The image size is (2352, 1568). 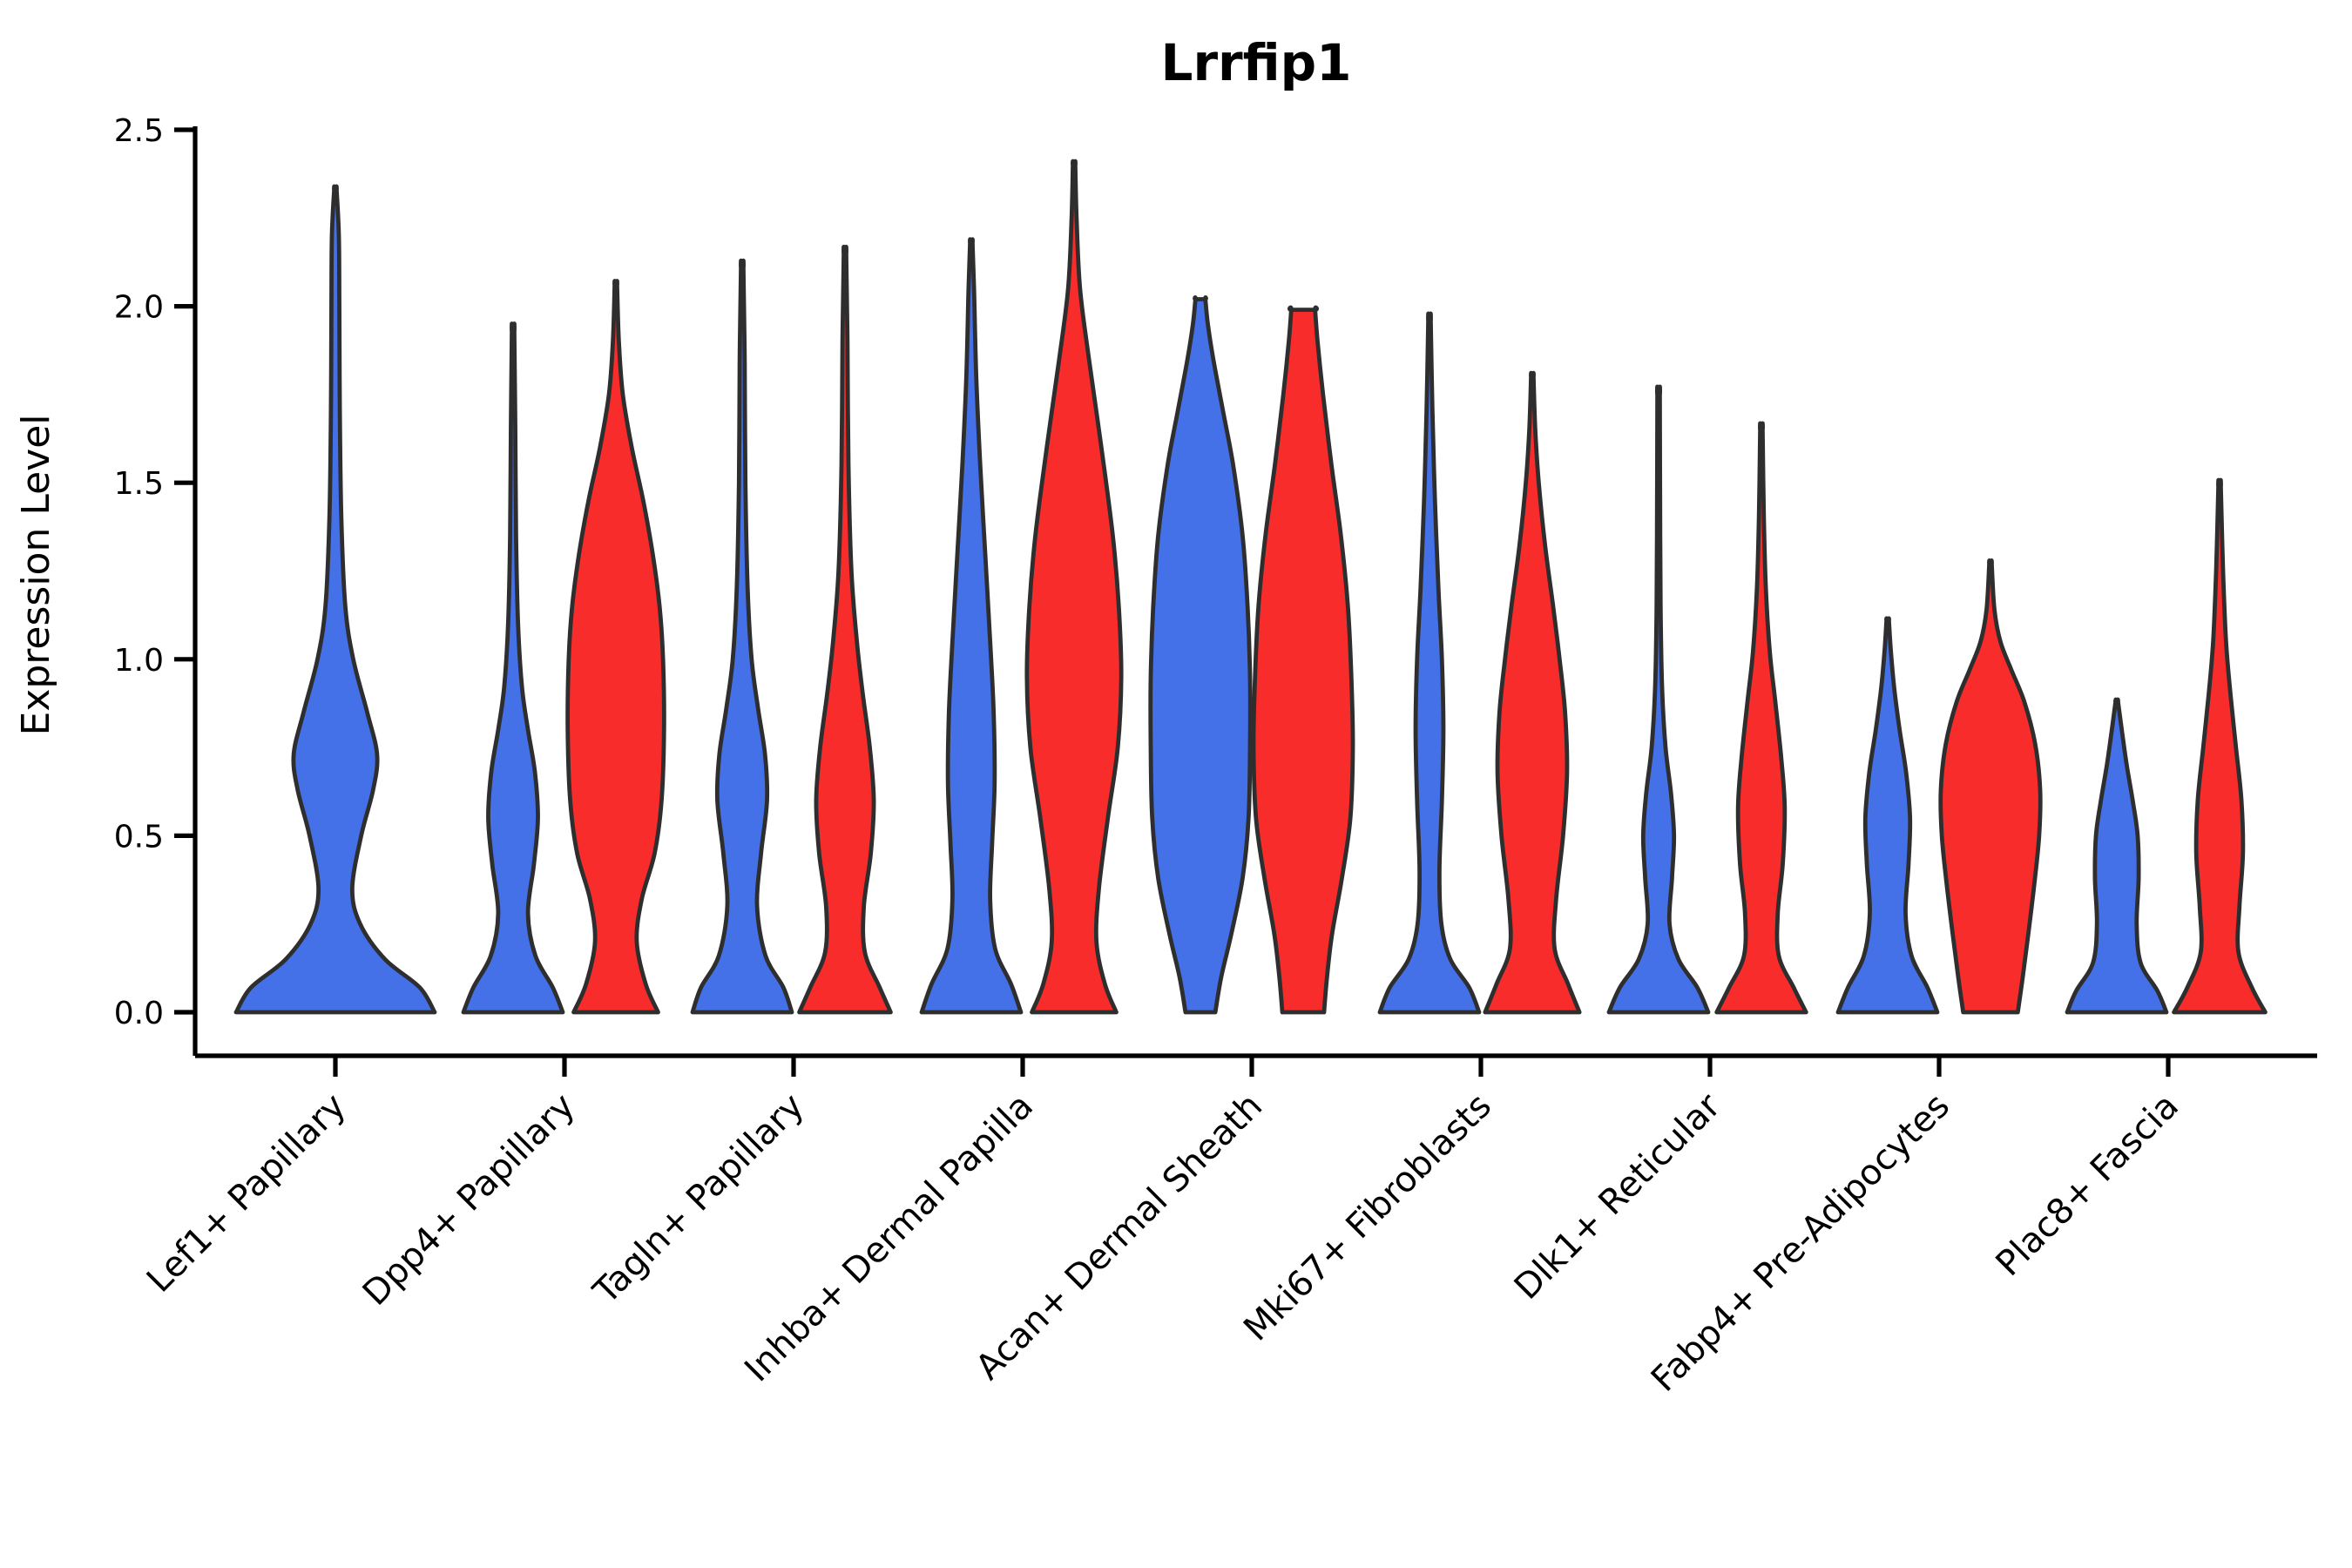 What do you see at coordinates (1368, 1217) in the screenshot?
I see `x-tick-label-mki67-fibroblasts: Mki67+ Fibroblasts` at bounding box center [1368, 1217].